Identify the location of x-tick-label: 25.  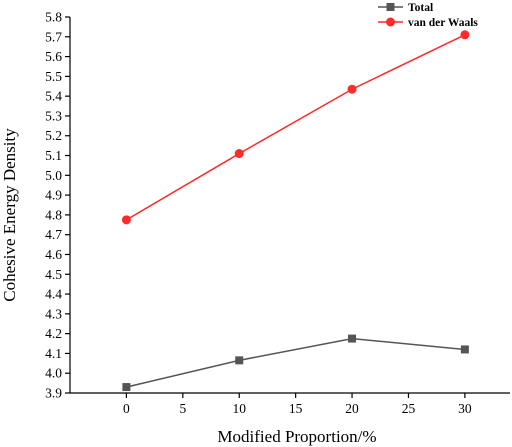
(409, 408).